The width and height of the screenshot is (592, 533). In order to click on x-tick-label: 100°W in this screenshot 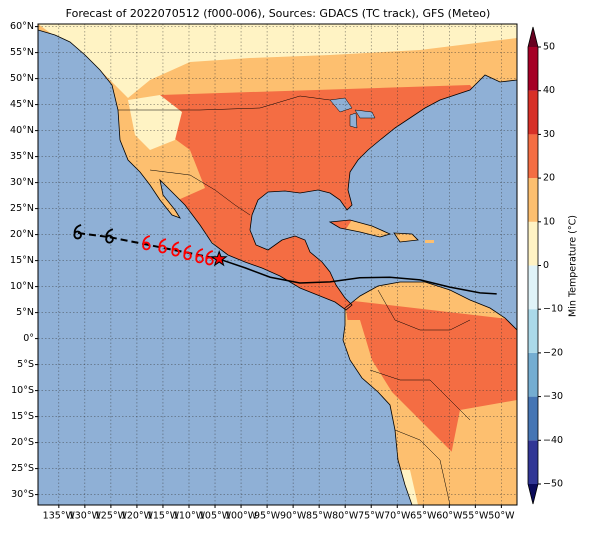, I will do `click(241, 516)`.